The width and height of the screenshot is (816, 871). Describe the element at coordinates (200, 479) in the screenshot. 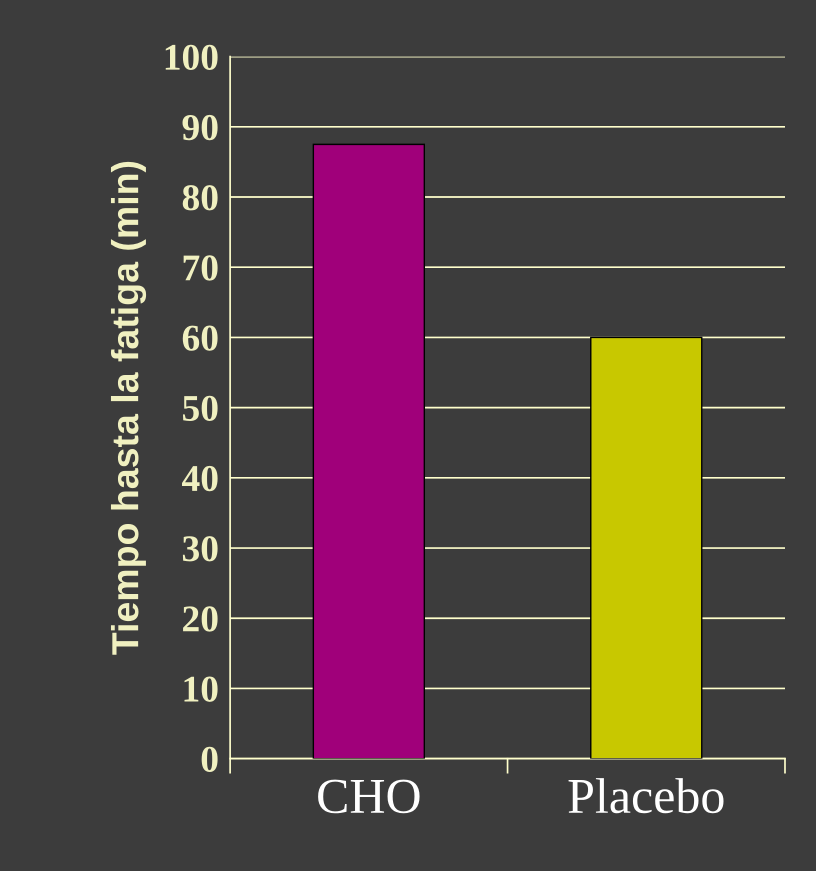

I see `y-tick-label: 40` at that location.